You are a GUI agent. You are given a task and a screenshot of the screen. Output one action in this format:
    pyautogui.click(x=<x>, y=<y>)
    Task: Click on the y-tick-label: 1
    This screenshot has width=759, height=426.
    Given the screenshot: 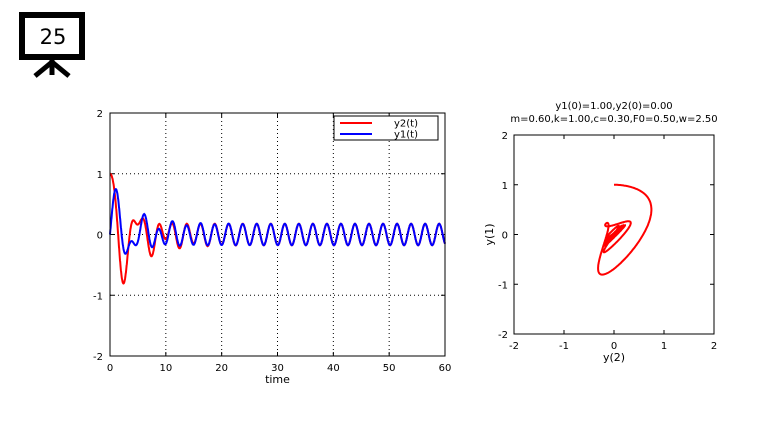 What is the action you would take?
    pyautogui.click(x=100, y=175)
    